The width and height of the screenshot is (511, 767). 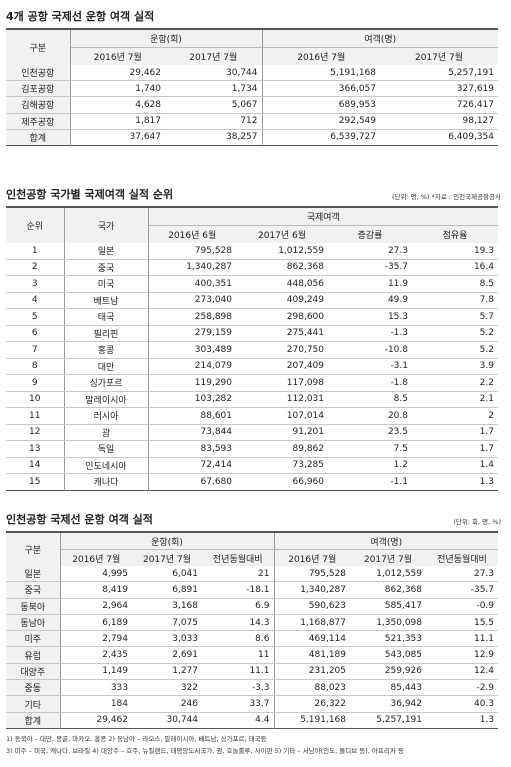 I want to click on cell: 85,443, so click(x=388, y=688).